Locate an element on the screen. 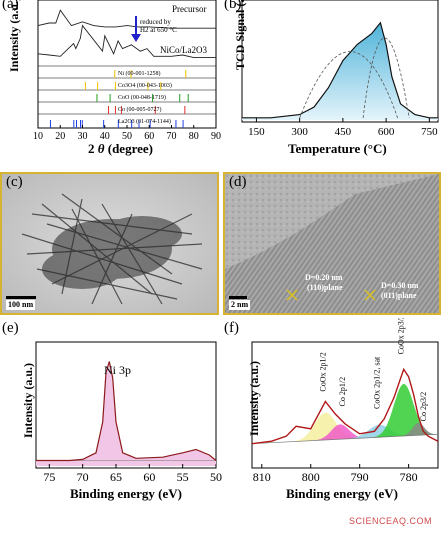 The image size is (444, 535). e-xtick-label: 70 is located at coordinates (83, 477).